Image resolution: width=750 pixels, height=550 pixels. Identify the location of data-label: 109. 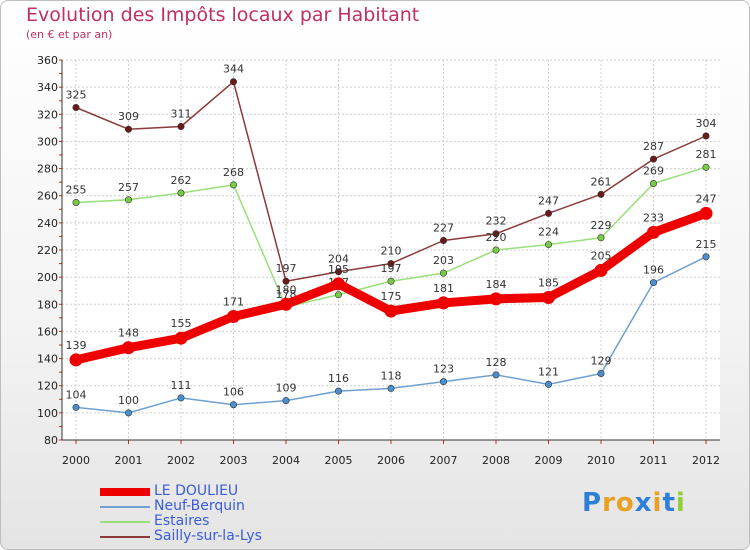
(286, 388).